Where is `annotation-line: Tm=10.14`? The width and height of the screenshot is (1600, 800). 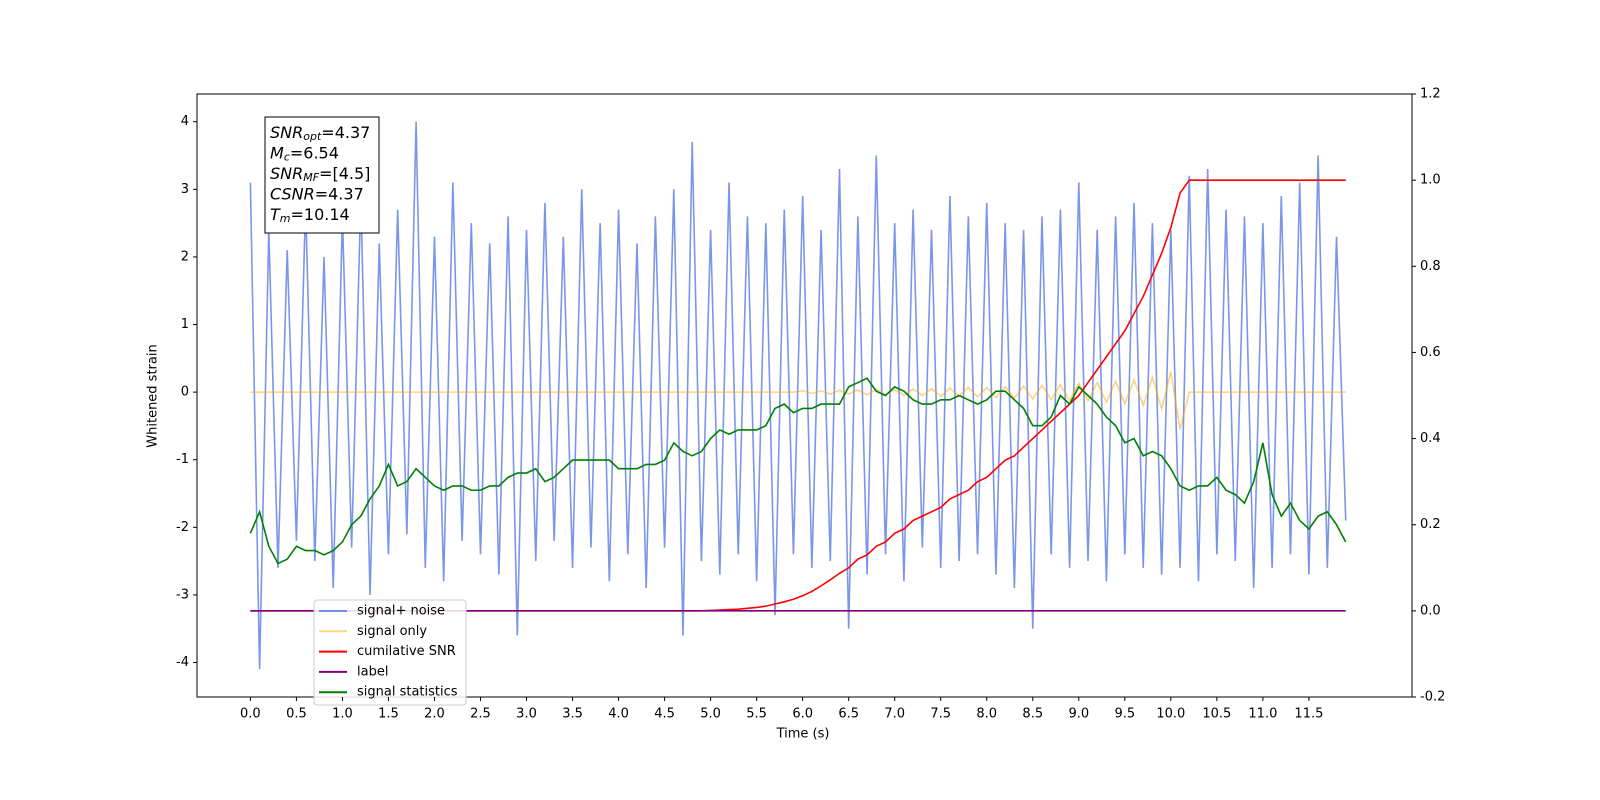
annotation-line: Tm=10.14 is located at coordinates (310, 215).